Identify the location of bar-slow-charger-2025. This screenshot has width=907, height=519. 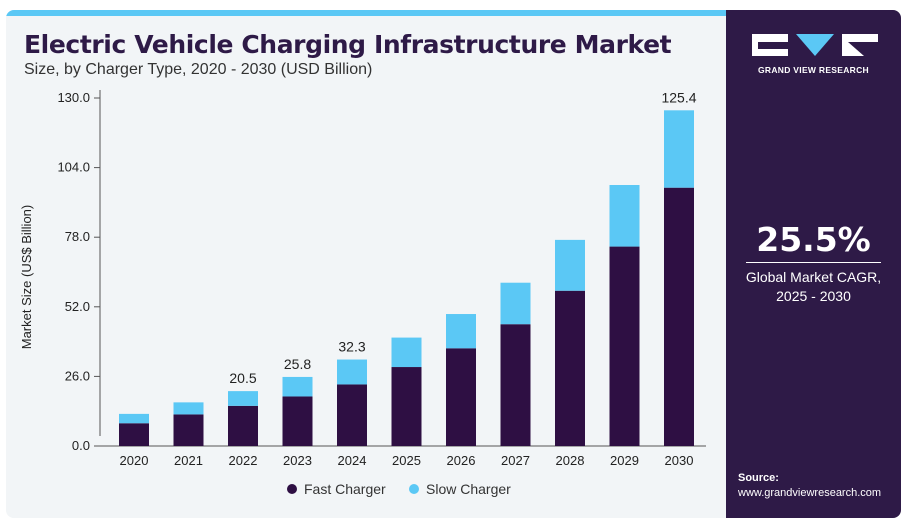
(406, 352).